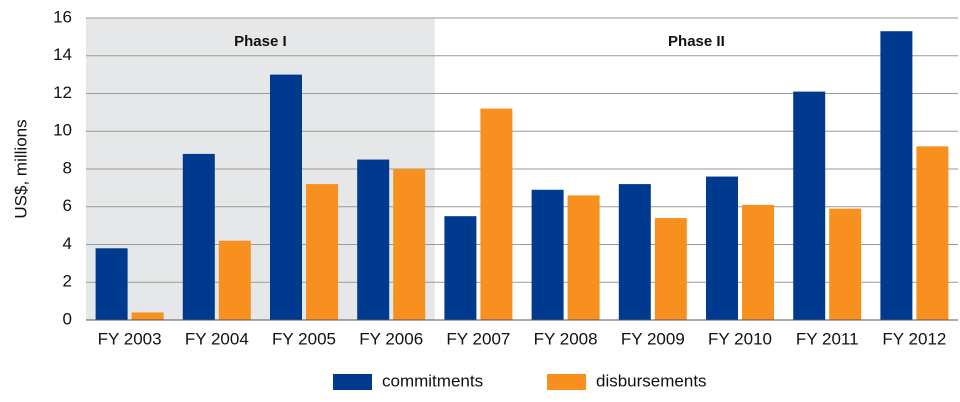  What do you see at coordinates (217, 338) in the screenshot?
I see `x-tick-label: FY 2004` at bounding box center [217, 338].